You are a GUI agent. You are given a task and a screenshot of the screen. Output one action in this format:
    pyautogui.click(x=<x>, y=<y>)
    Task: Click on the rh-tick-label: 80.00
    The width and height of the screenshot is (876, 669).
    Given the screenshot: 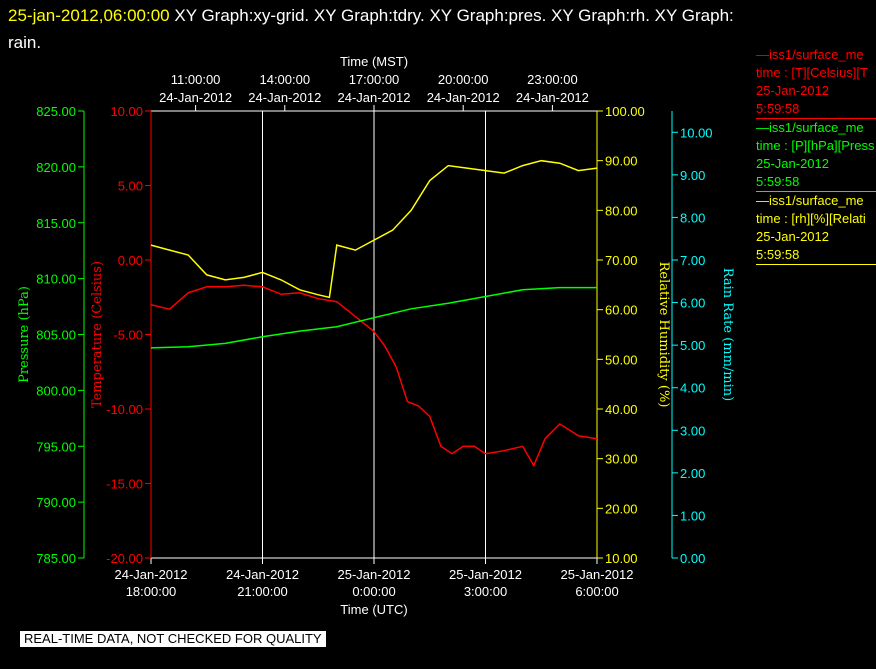 What is the action you would take?
    pyautogui.click(x=621, y=210)
    